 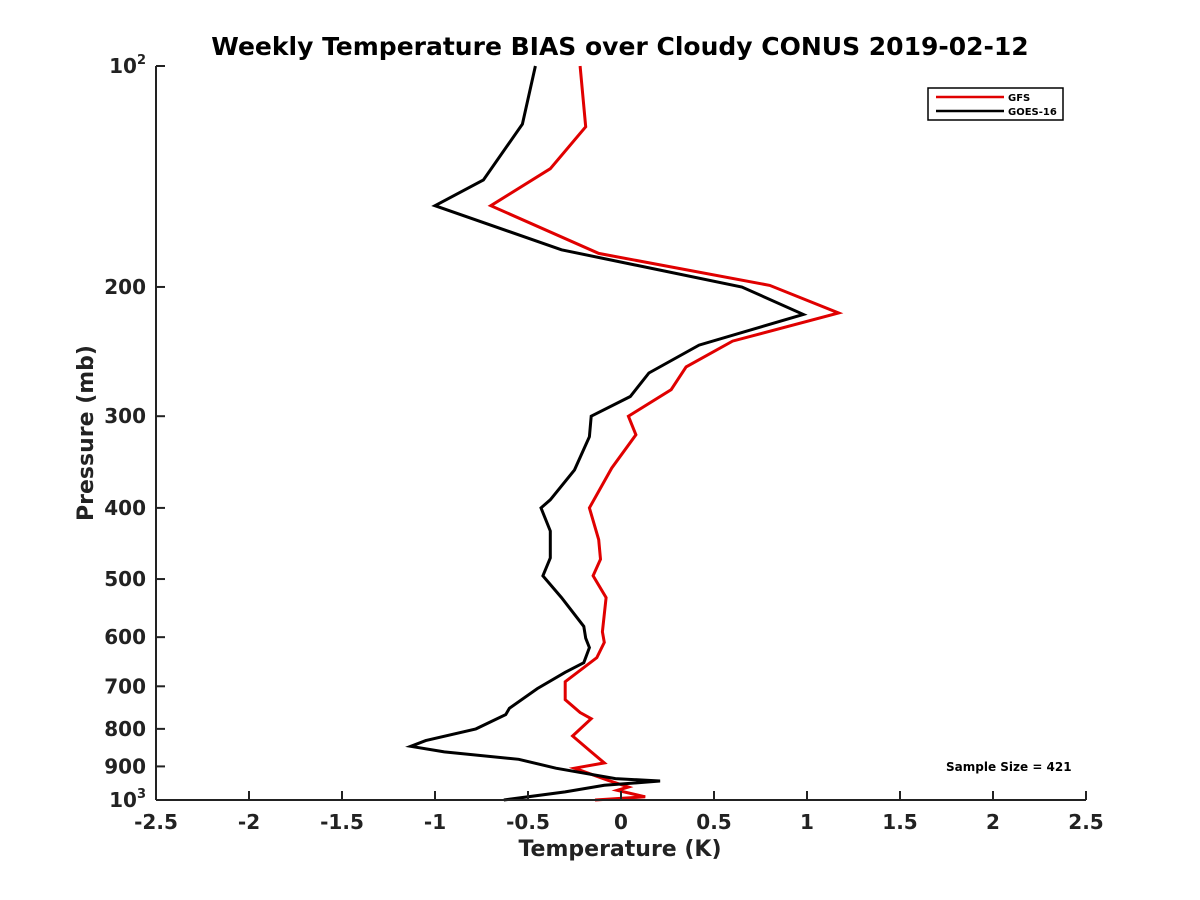 What do you see at coordinates (249, 822) in the screenshot?
I see `x-tick-label: -2` at bounding box center [249, 822].